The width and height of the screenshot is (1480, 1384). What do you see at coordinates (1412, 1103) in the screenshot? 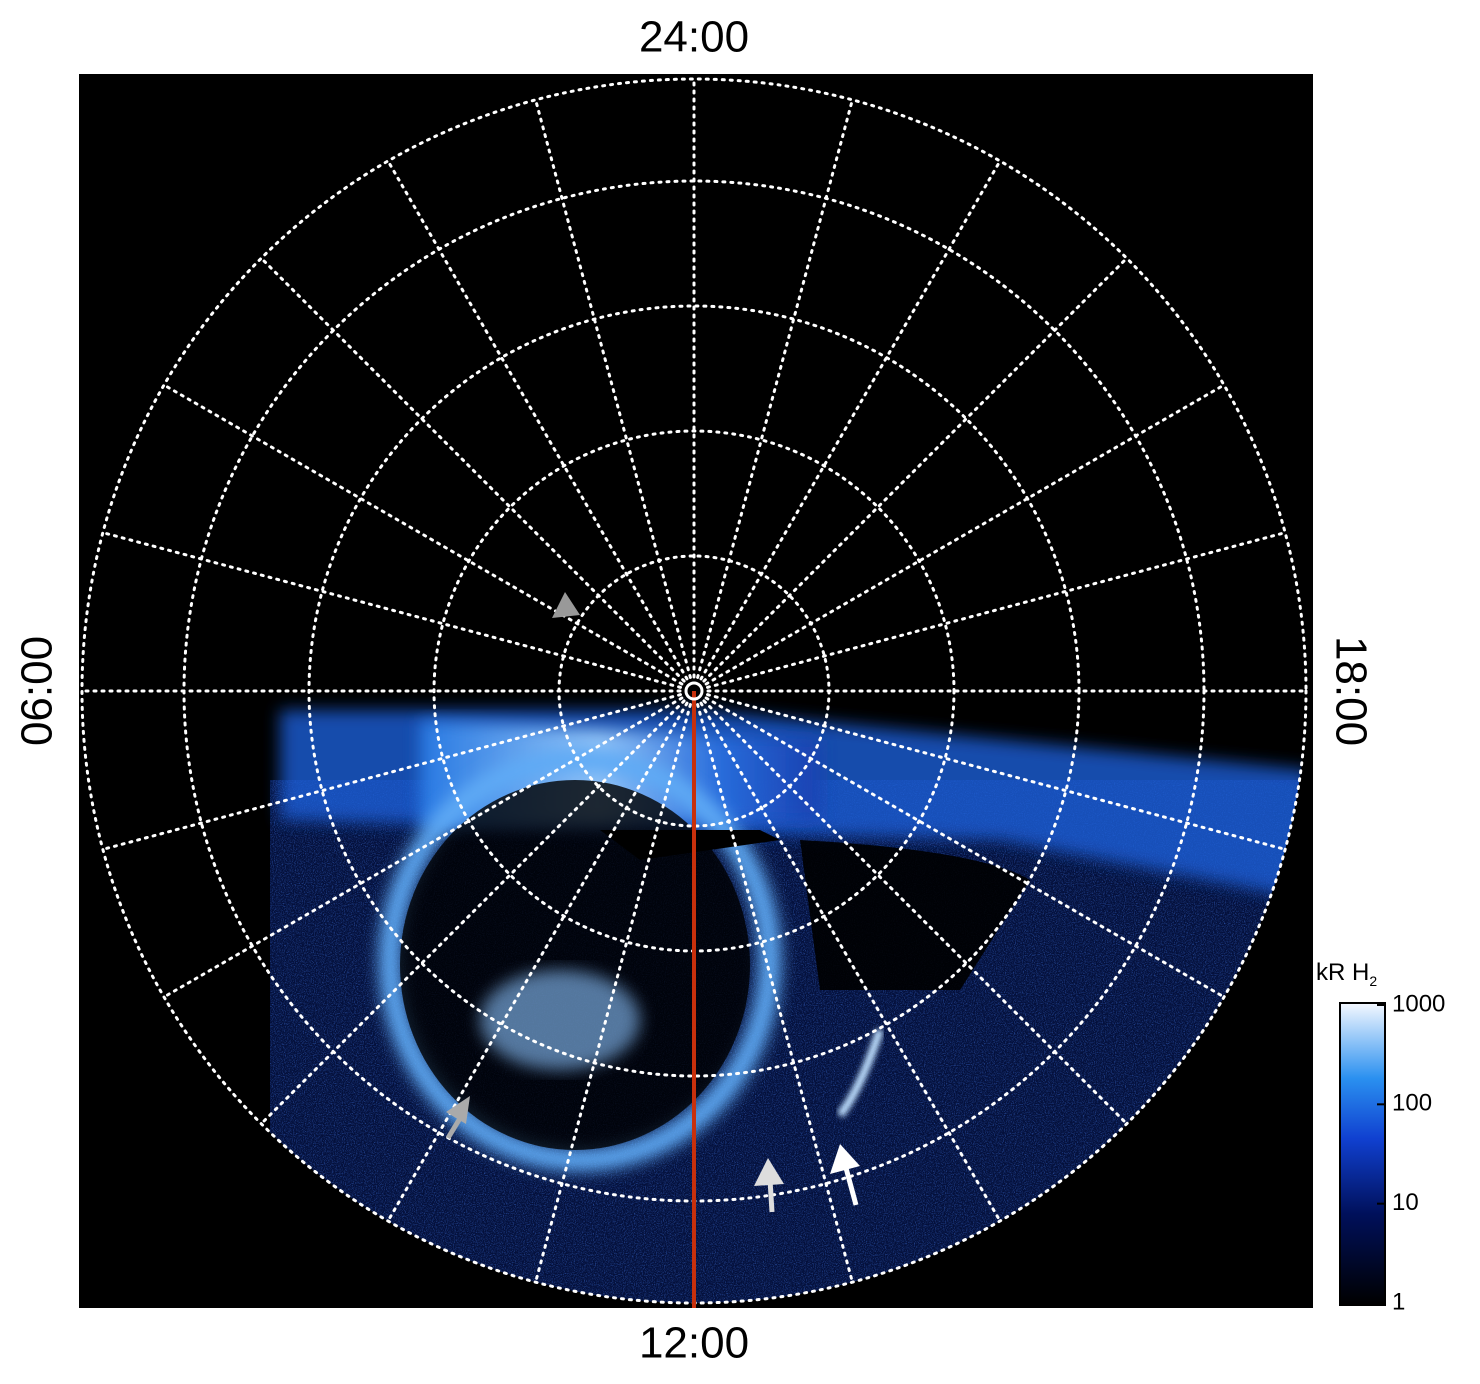
I see `colorbar-tick-label: 100` at bounding box center [1412, 1103].